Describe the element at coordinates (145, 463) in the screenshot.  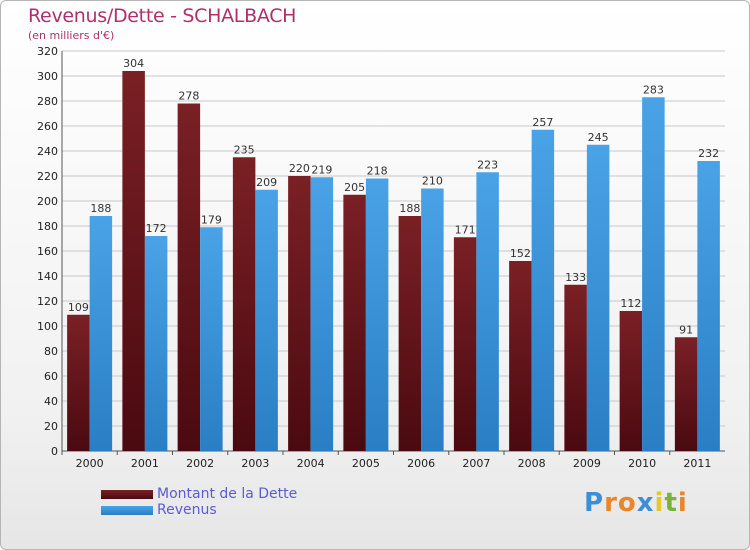
I see `x-tick-label: 2001` at that location.